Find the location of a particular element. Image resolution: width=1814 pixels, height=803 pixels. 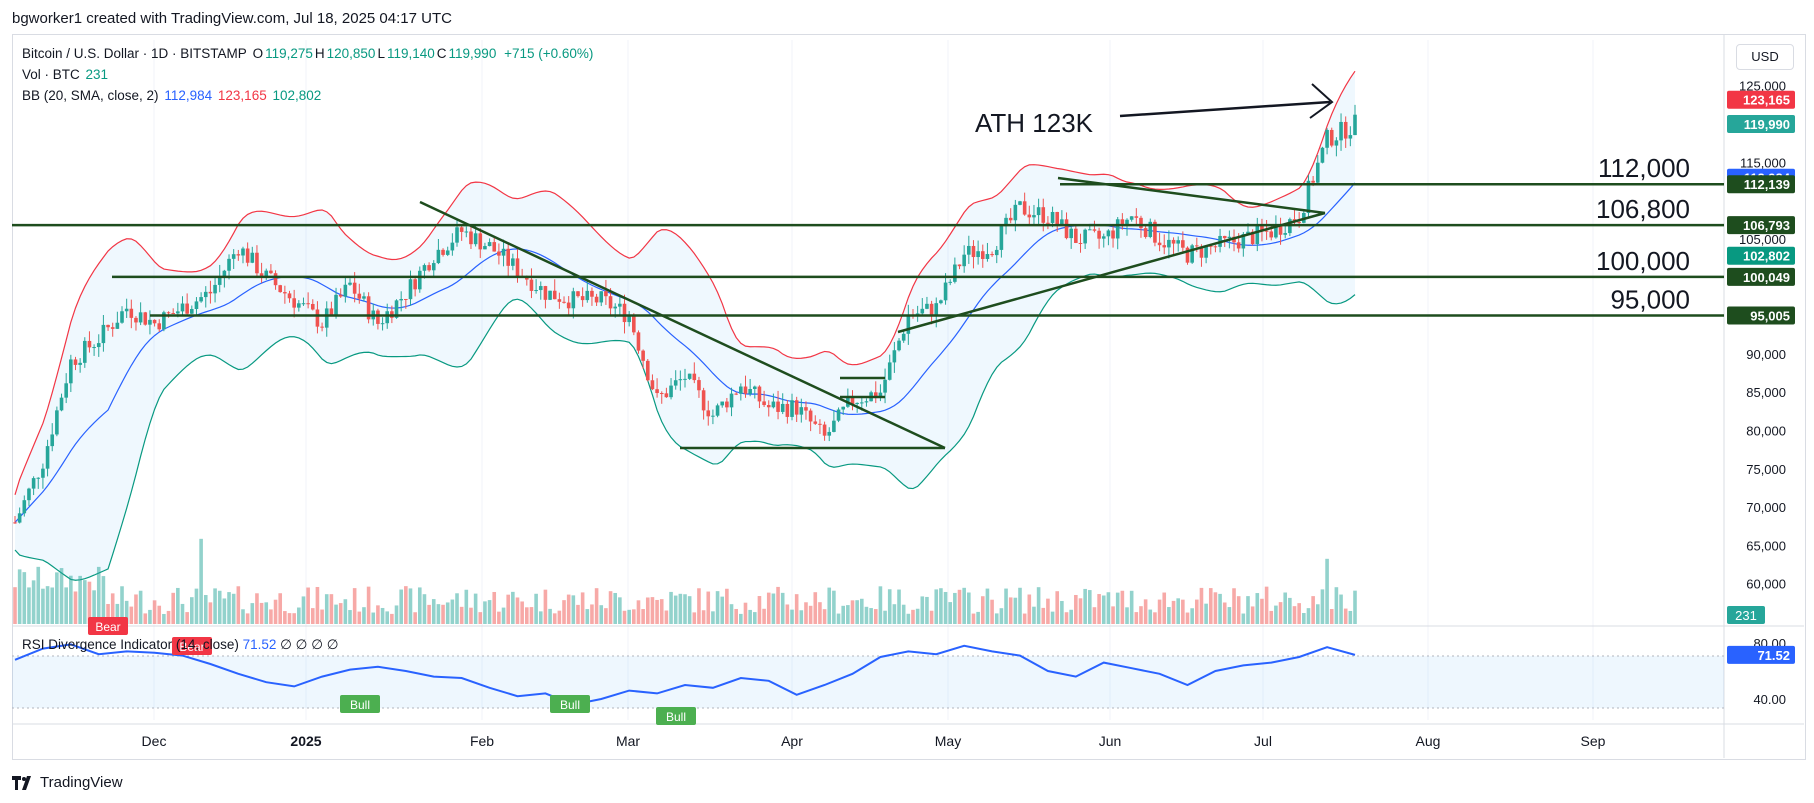

x-tick-label: Sep is located at coordinates (1593, 741).